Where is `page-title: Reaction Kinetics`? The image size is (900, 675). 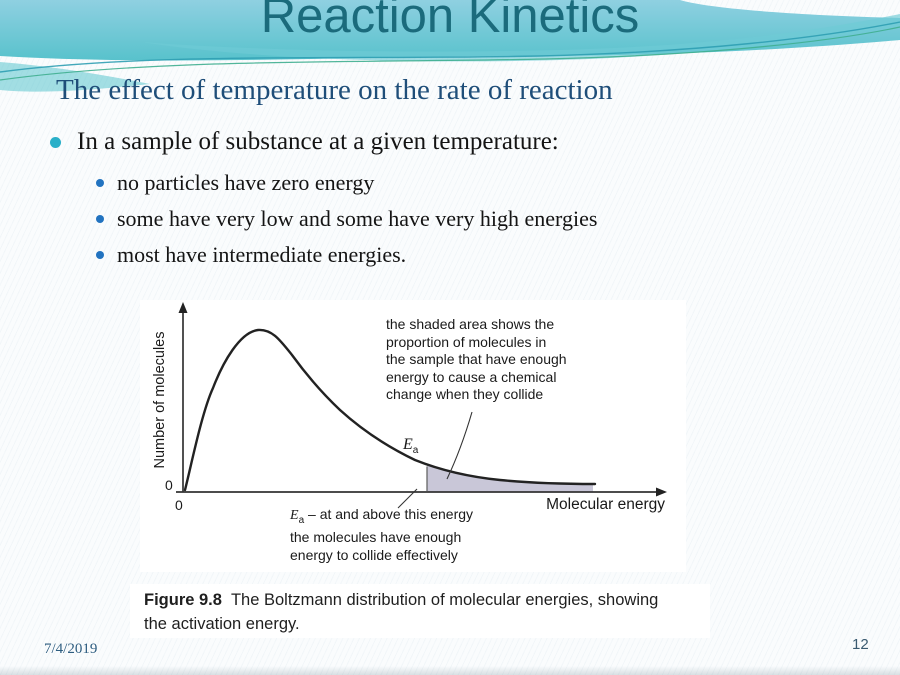 page-title: Reaction Kinetics is located at coordinates (450, 21).